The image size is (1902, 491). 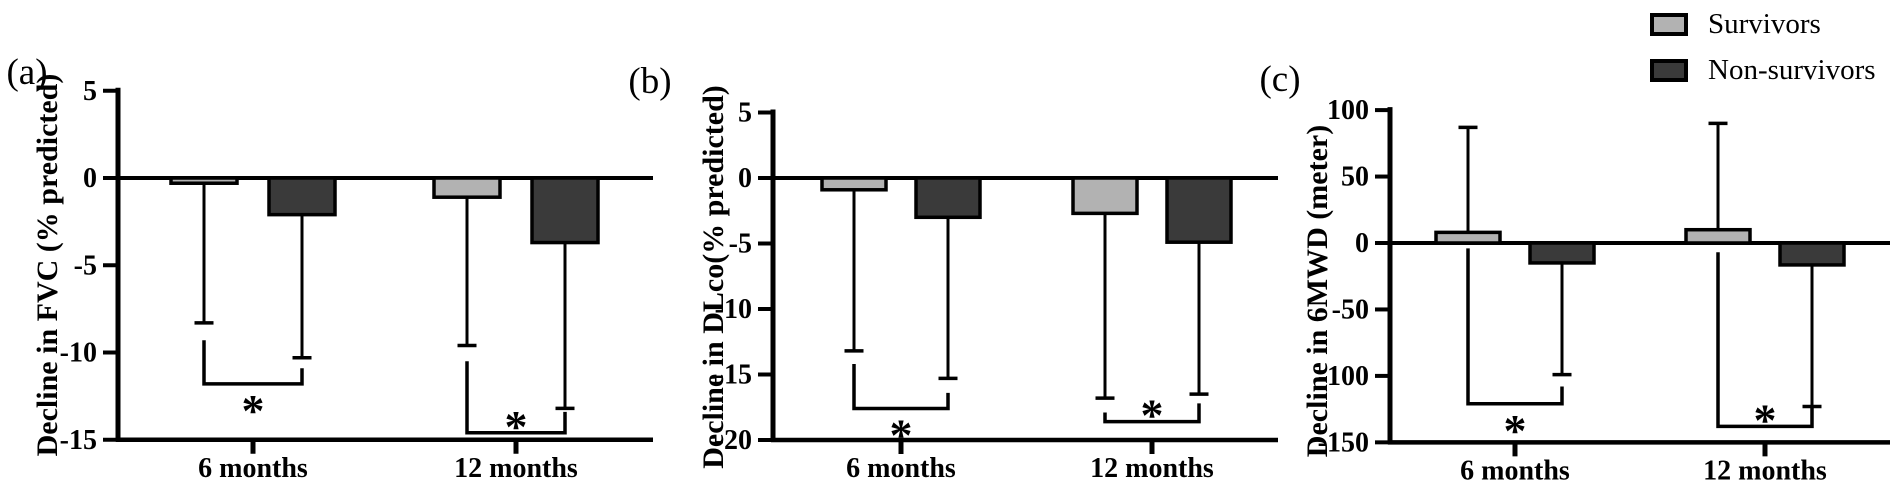 I want to click on legend: Survivors Non-survivors, so click(x=1763, y=47).